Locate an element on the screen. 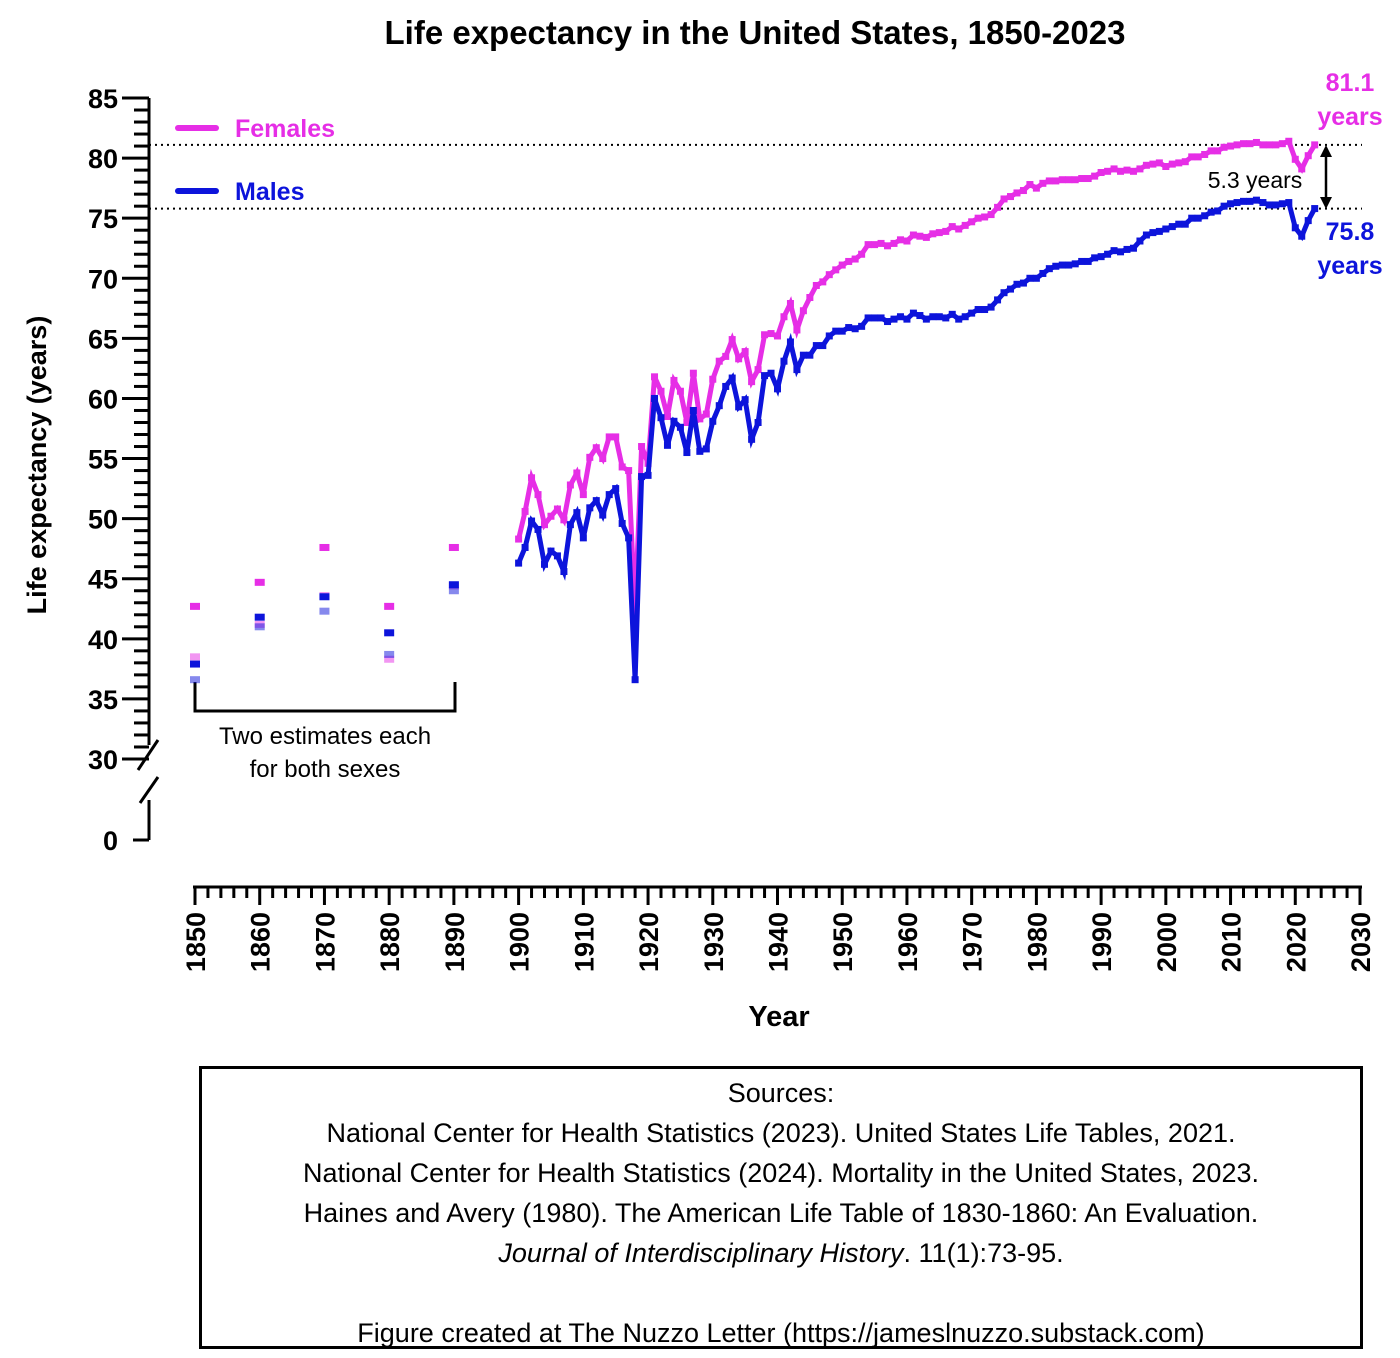 Image resolution: width=1400 pixels, height=1358 pixels. x-tick-label: 1880 is located at coordinates (390, 942).